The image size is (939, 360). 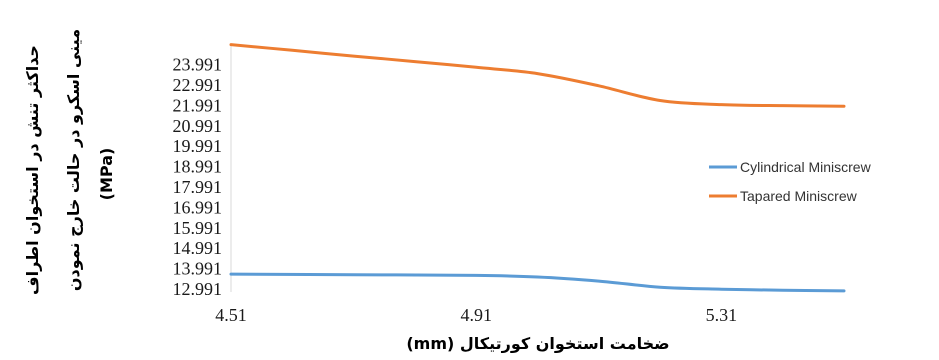 What do you see at coordinates (198, 146) in the screenshot?
I see `y-tick-label: 19.991` at bounding box center [198, 146].